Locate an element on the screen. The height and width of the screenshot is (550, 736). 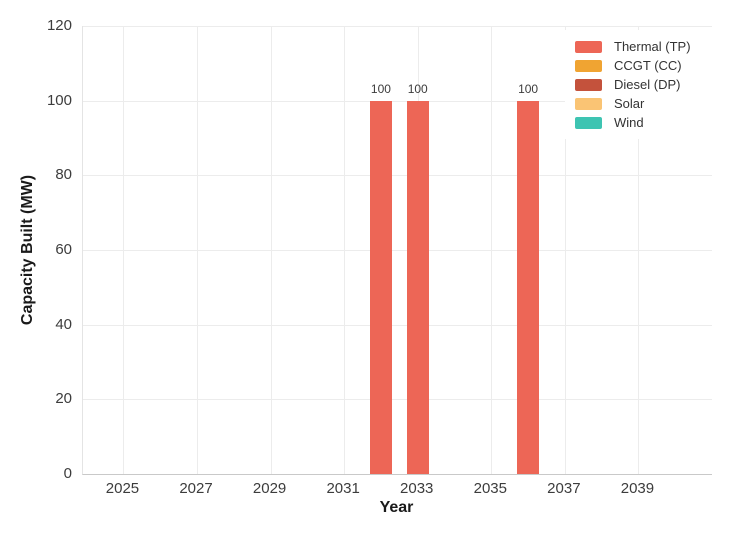
x-tick-label: 2025 is located at coordinates (122, 488).